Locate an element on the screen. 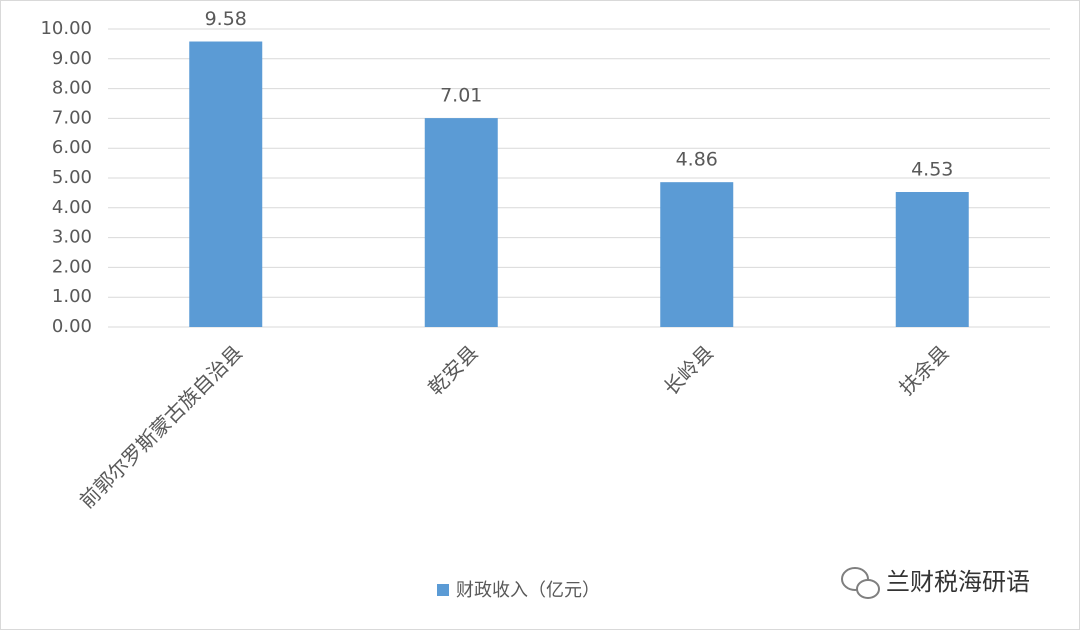  y-tick-label: 4.00 is located at coordinates (72, 207).